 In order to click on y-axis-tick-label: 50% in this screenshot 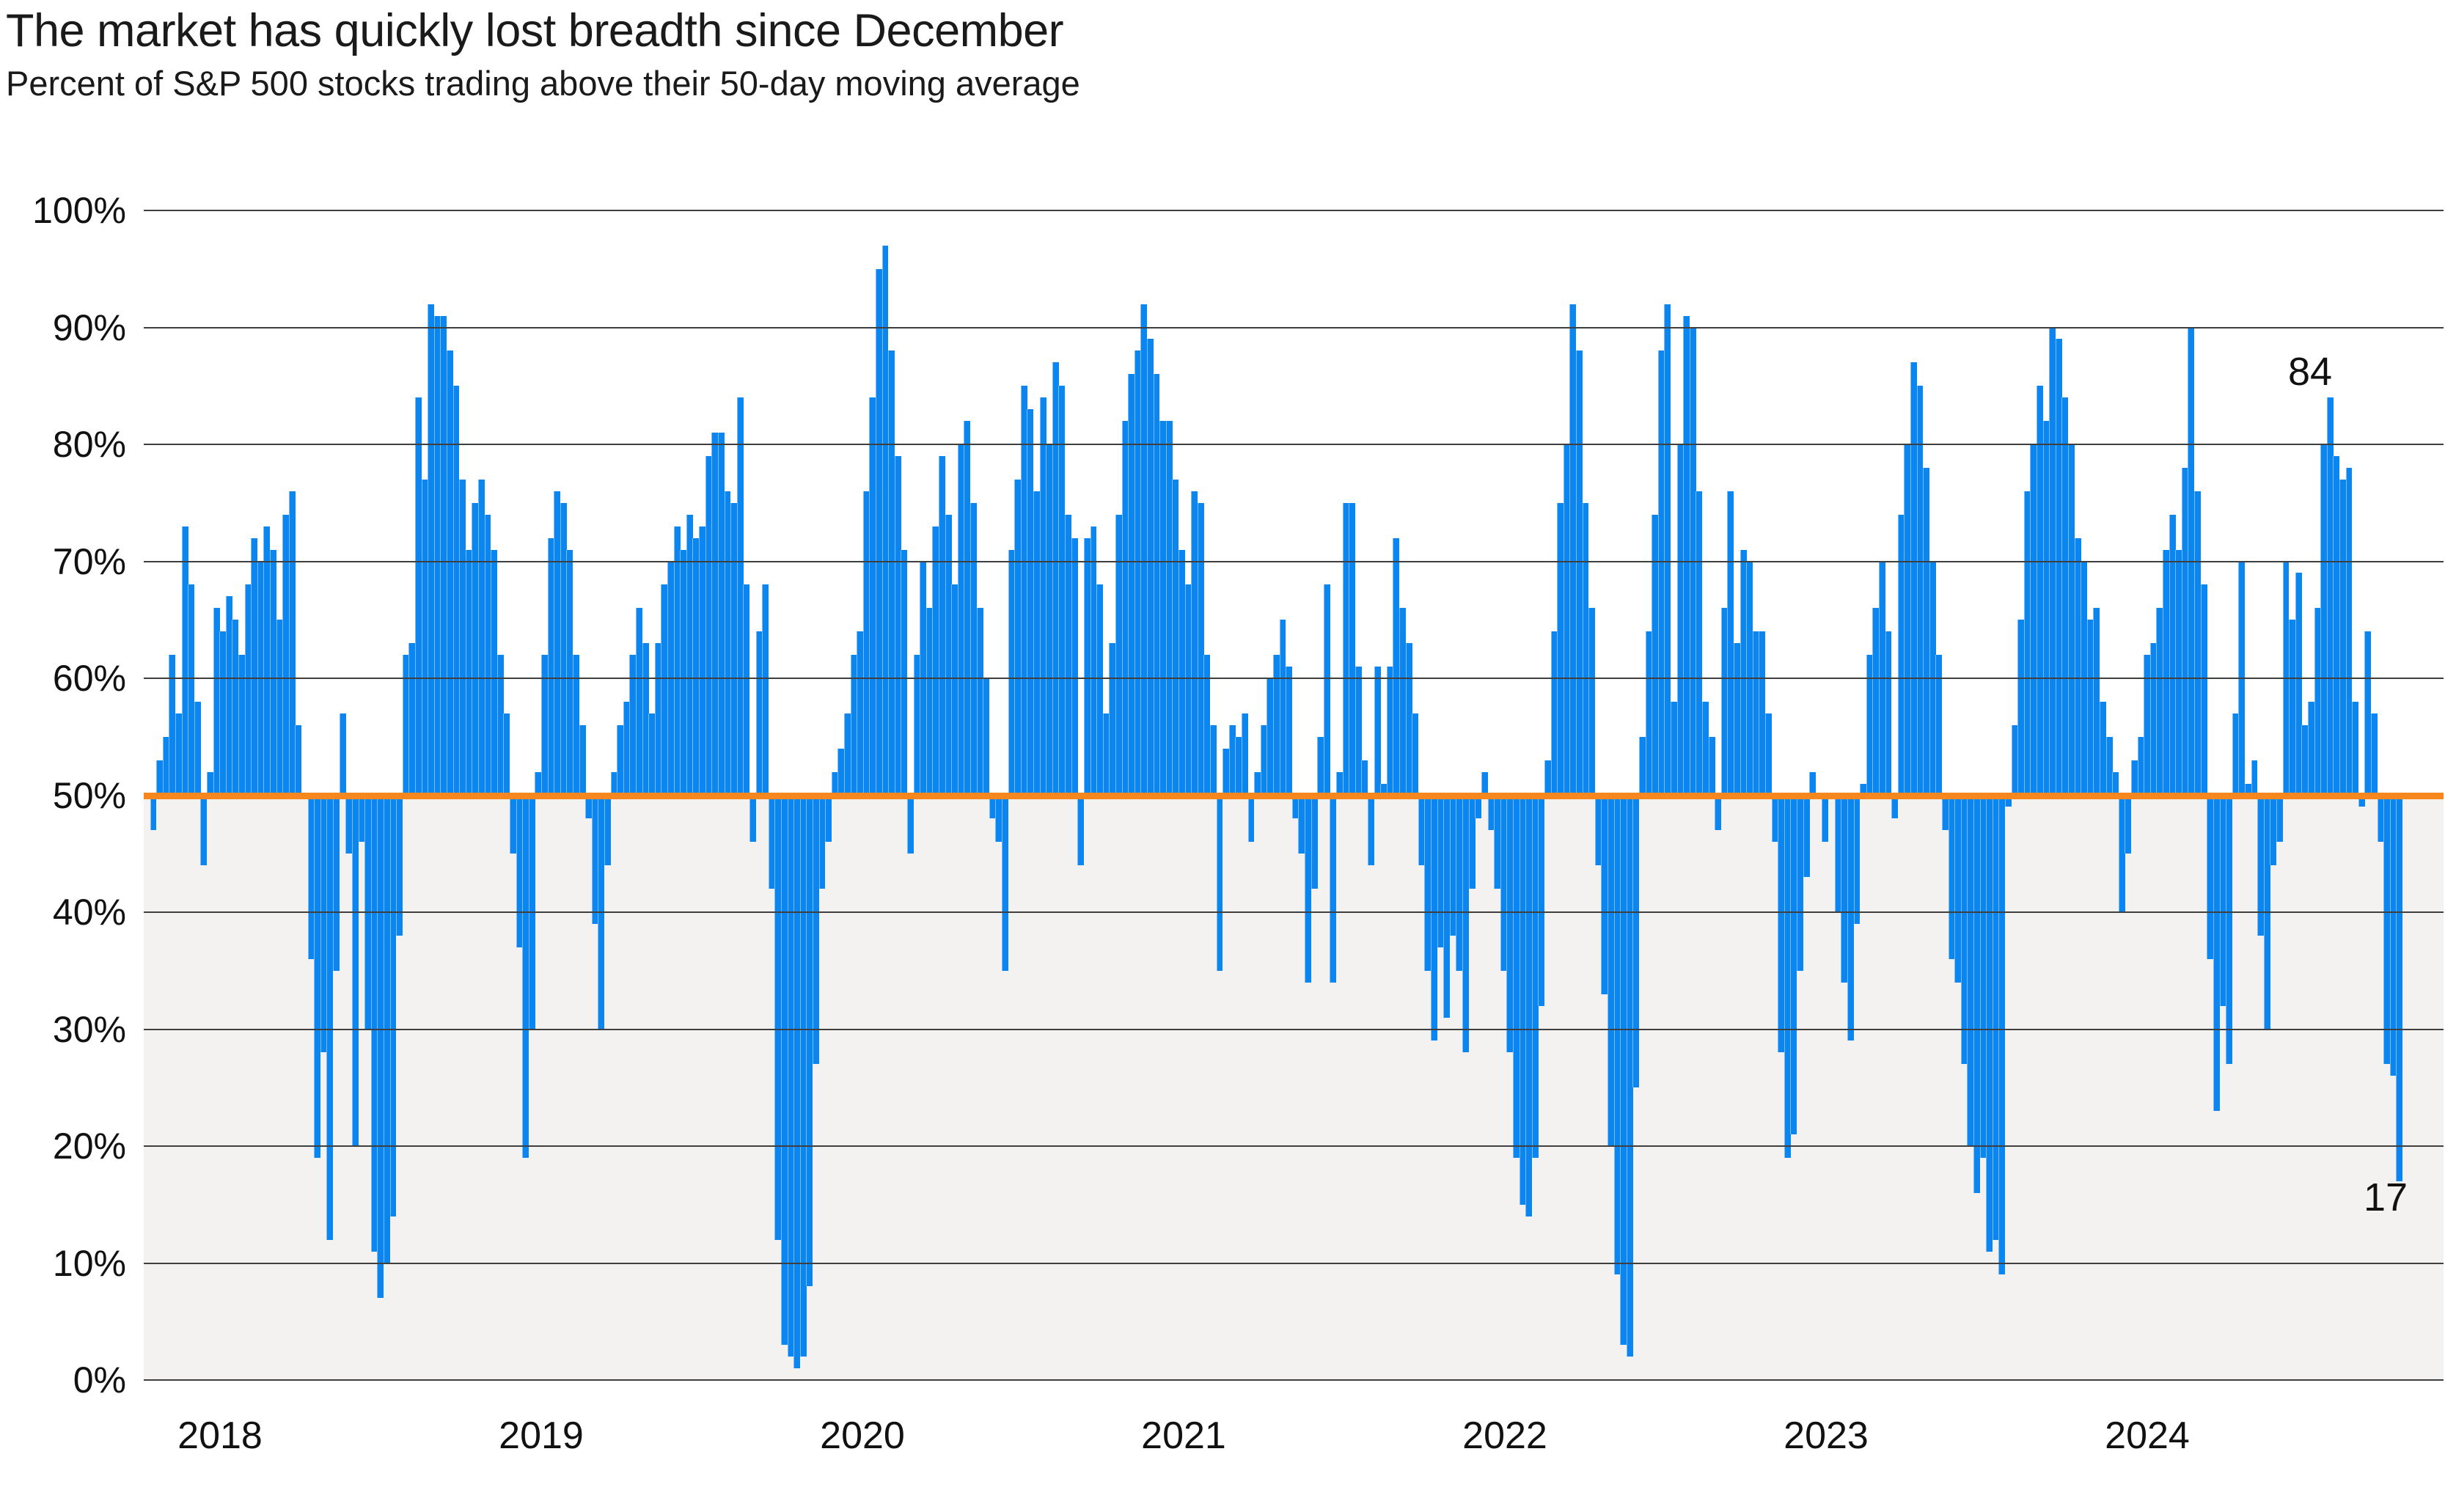, I will do `click(89, 795)`.